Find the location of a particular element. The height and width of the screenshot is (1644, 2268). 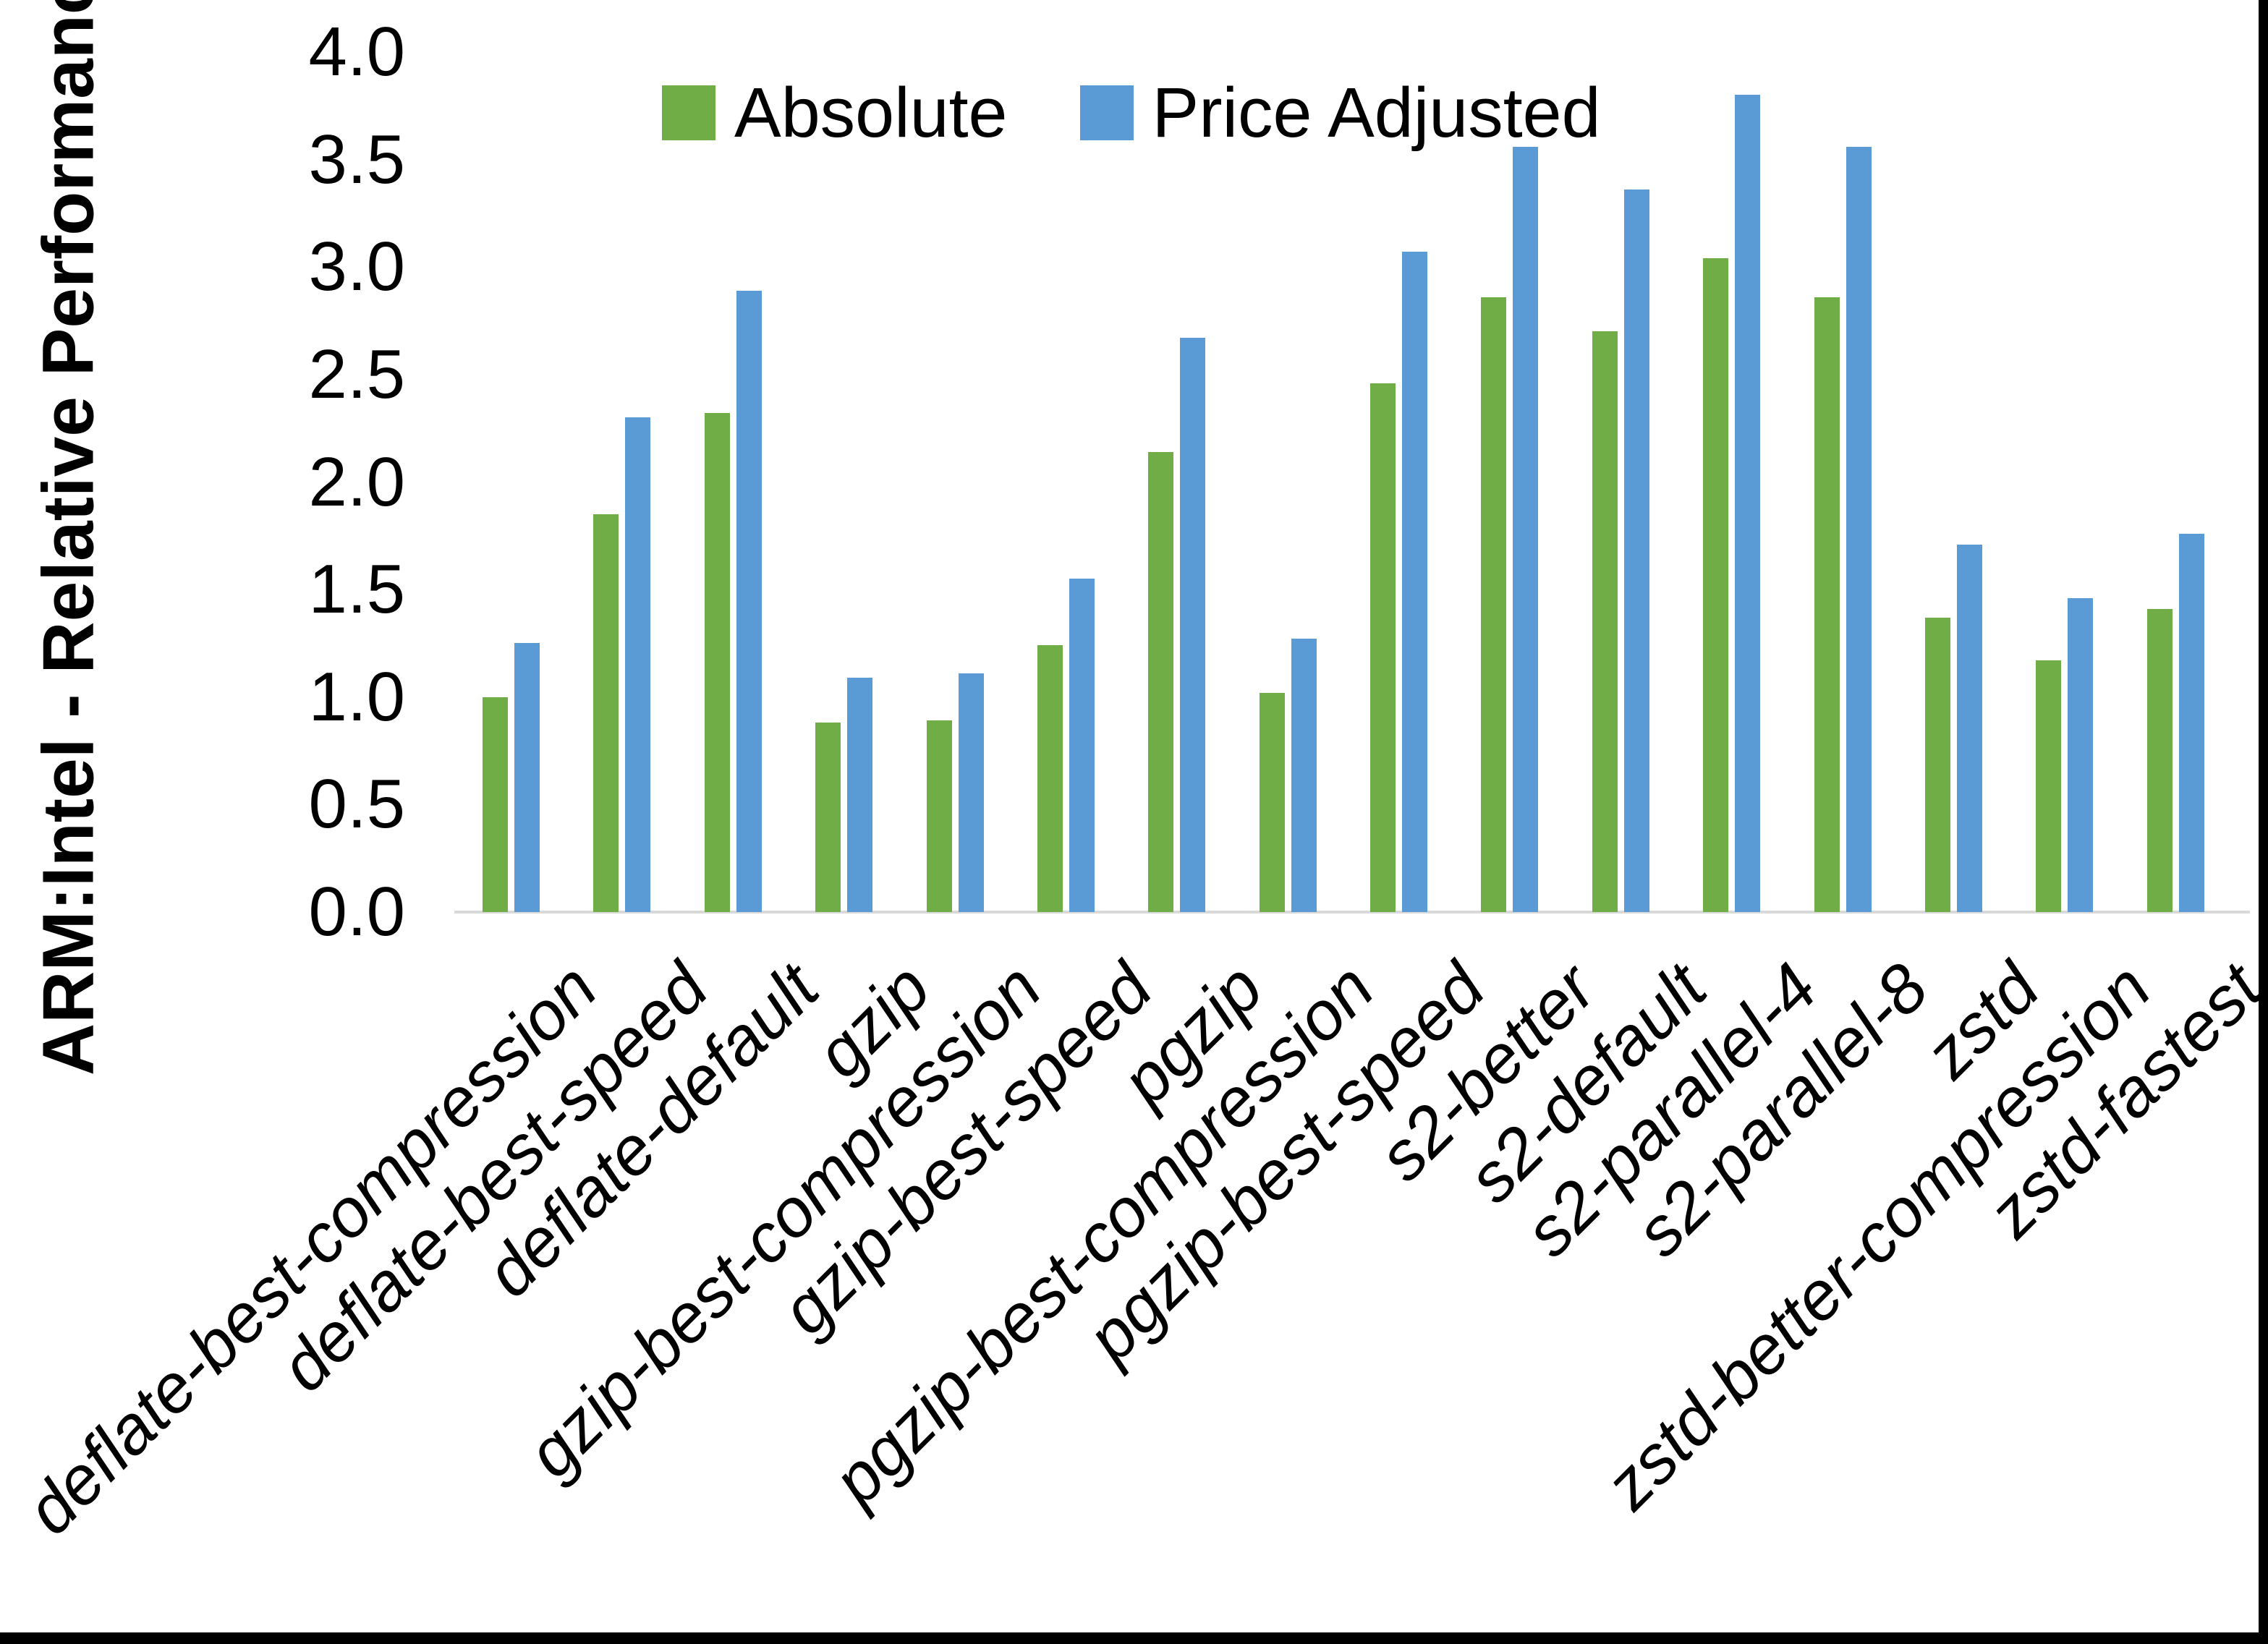

y-axis-title: ARM:Intel - Relative Performance is located at coordinates (68, 538).